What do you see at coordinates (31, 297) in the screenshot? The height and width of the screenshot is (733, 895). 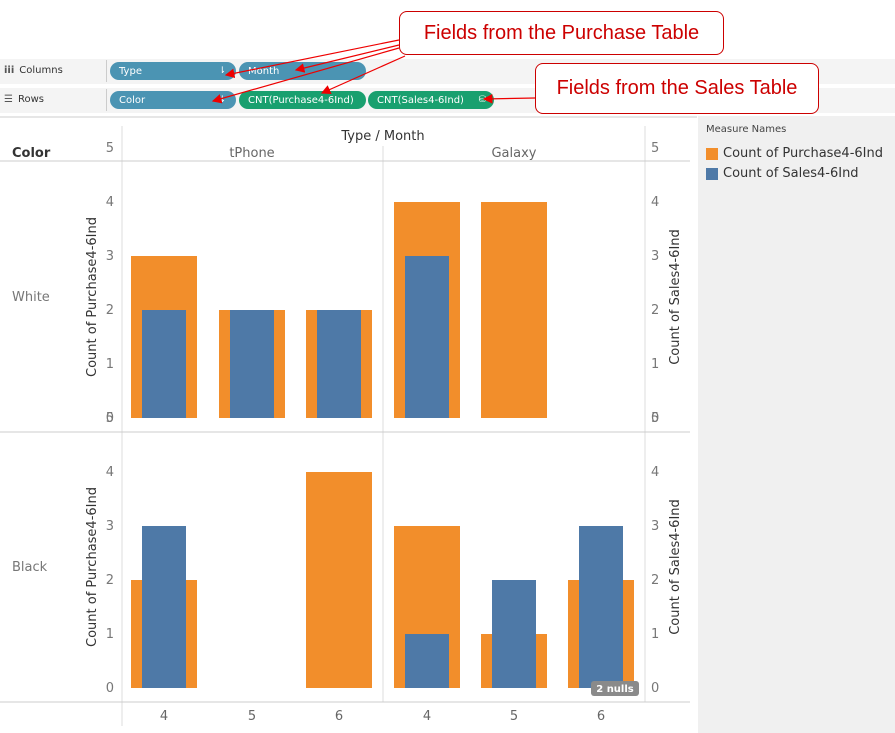 I see `row-group-white: White` at bounding box center [31, 297].